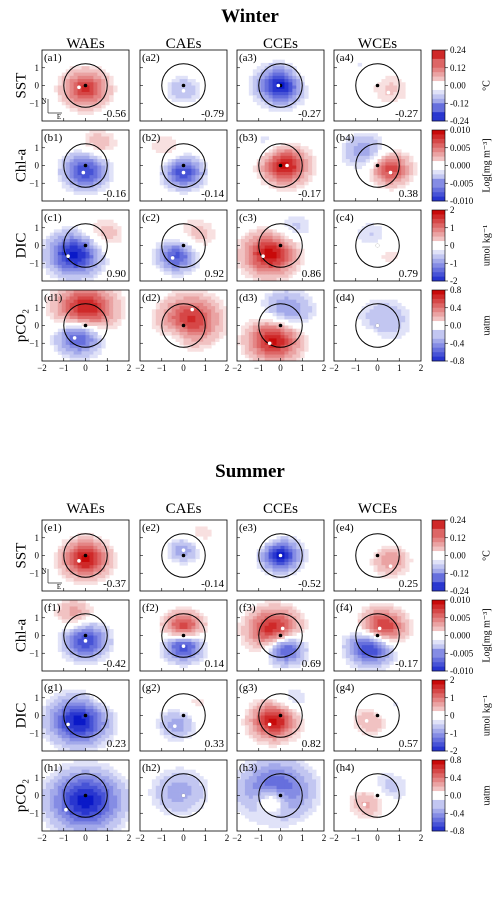 This screenshot has height=907, width=500. What do you see at coordinates (438, 536) in the screenshot?
I see `colorbar-segment` at bounding box center [438, 536].